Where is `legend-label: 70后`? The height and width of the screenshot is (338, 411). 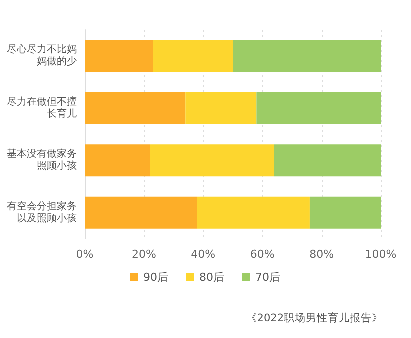 legend-label: 70后 is located at coordinates (268, 277).